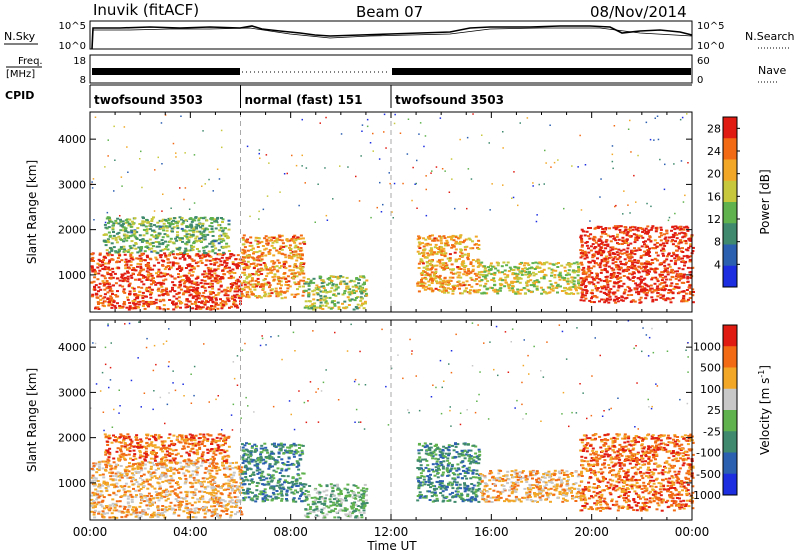  I want to click on nsearch-tick-low: 10^0, so click(710, 46).